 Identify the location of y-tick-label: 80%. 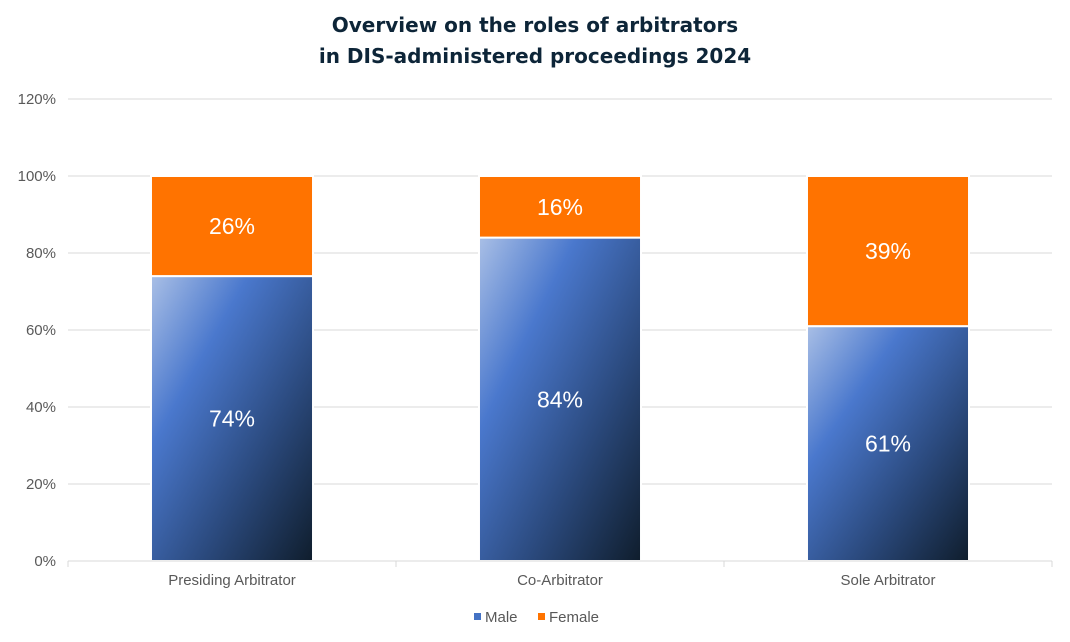
(41, 253).